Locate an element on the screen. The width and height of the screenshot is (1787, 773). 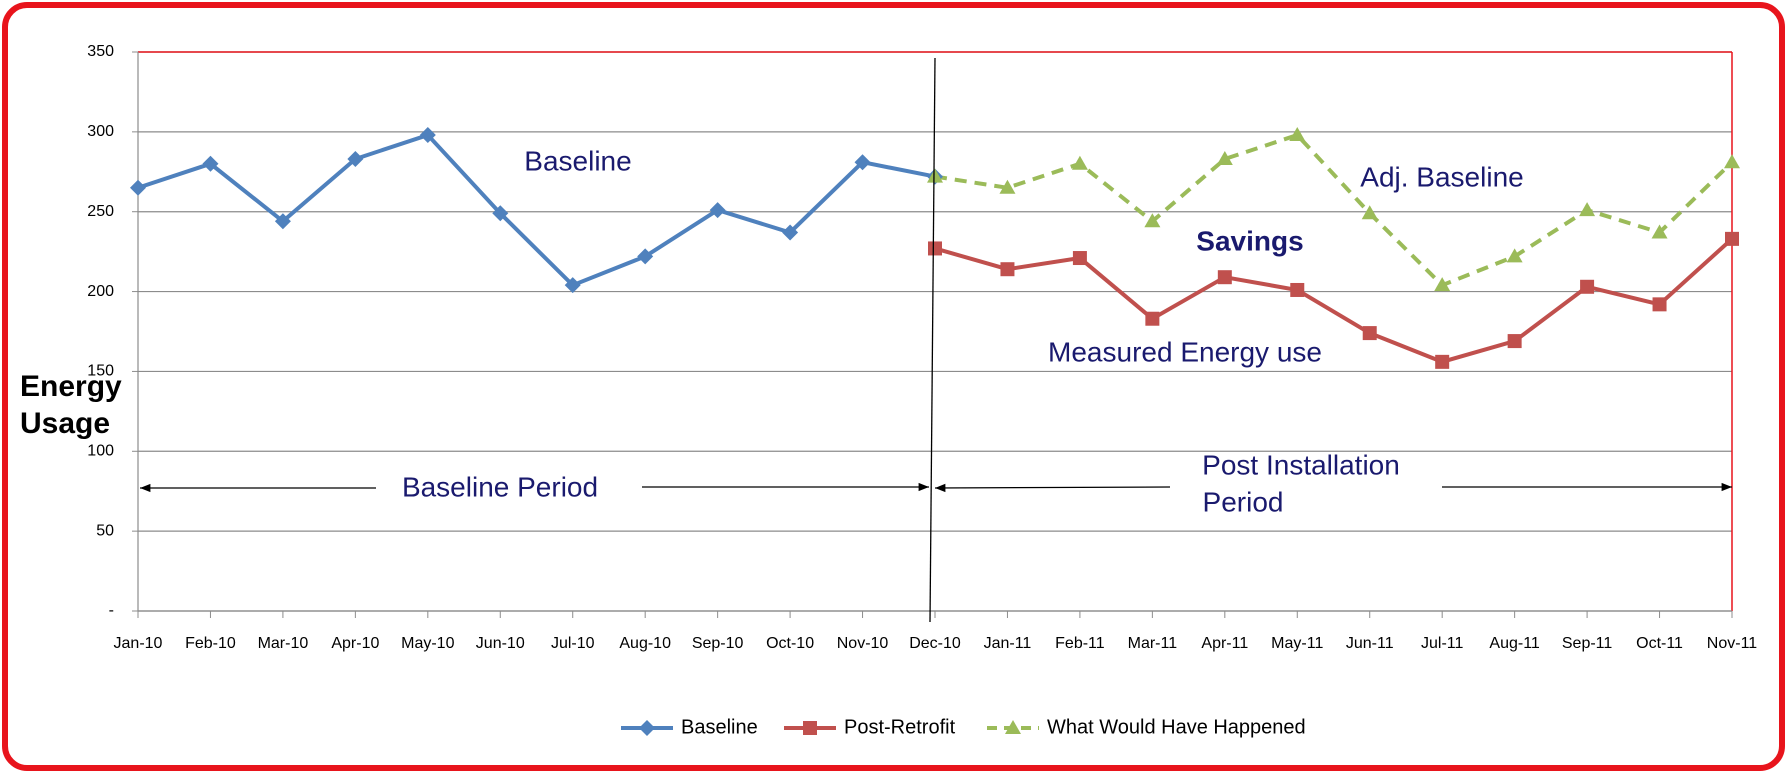
x-tick-label: Jan-11 is located at coordinates (1008, 643).